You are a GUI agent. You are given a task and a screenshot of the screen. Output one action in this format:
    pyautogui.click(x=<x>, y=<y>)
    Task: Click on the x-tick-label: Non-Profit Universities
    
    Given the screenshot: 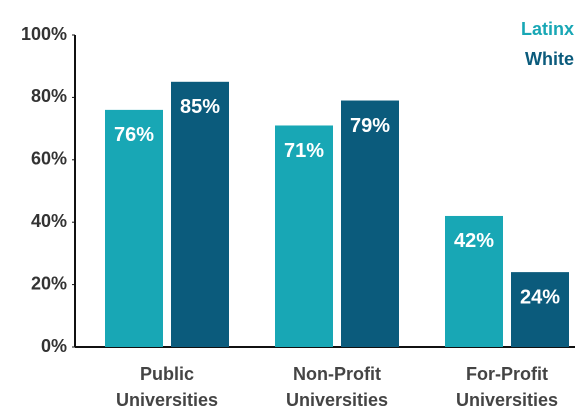 What is the action you would take?
    pyautogui.click(x=337, y=387)
    